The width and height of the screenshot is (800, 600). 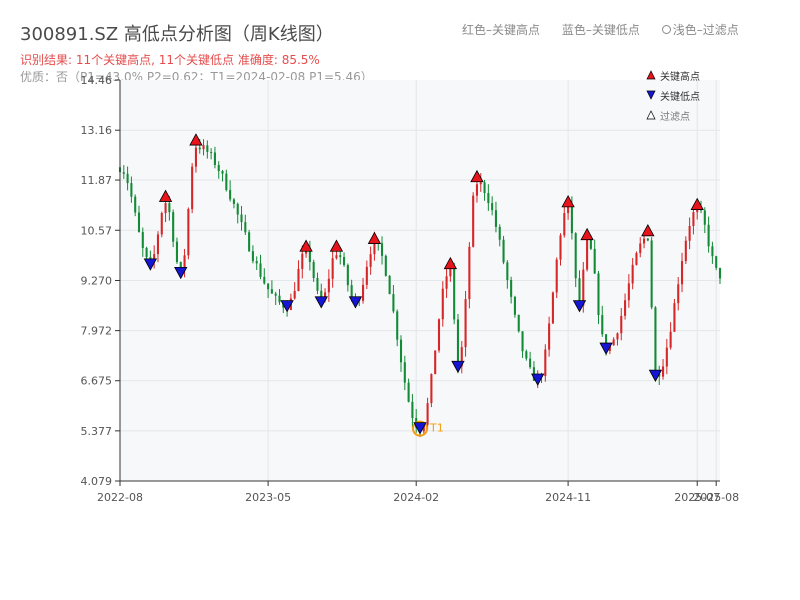 I want to click on triangle-up-outline-icon, so click(x=651, y=115).